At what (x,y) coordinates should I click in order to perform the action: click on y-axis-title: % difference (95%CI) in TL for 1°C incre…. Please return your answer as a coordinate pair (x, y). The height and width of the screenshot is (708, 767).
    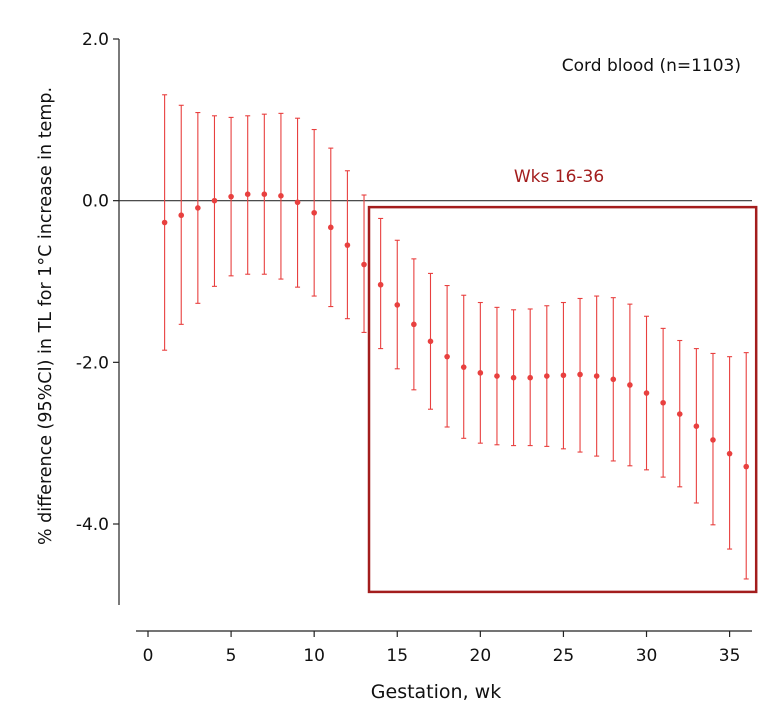
    Looking at the image, I should click on (46, 316).